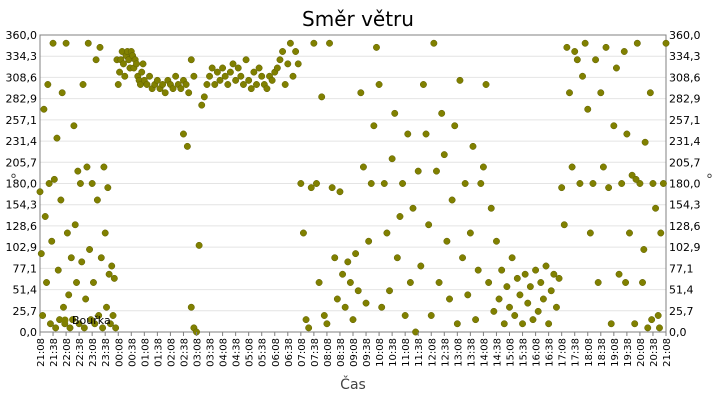  Describe the element at coordinates (685, 162) in the screenshot. I see `y-tick-label: 205,7` at that location.